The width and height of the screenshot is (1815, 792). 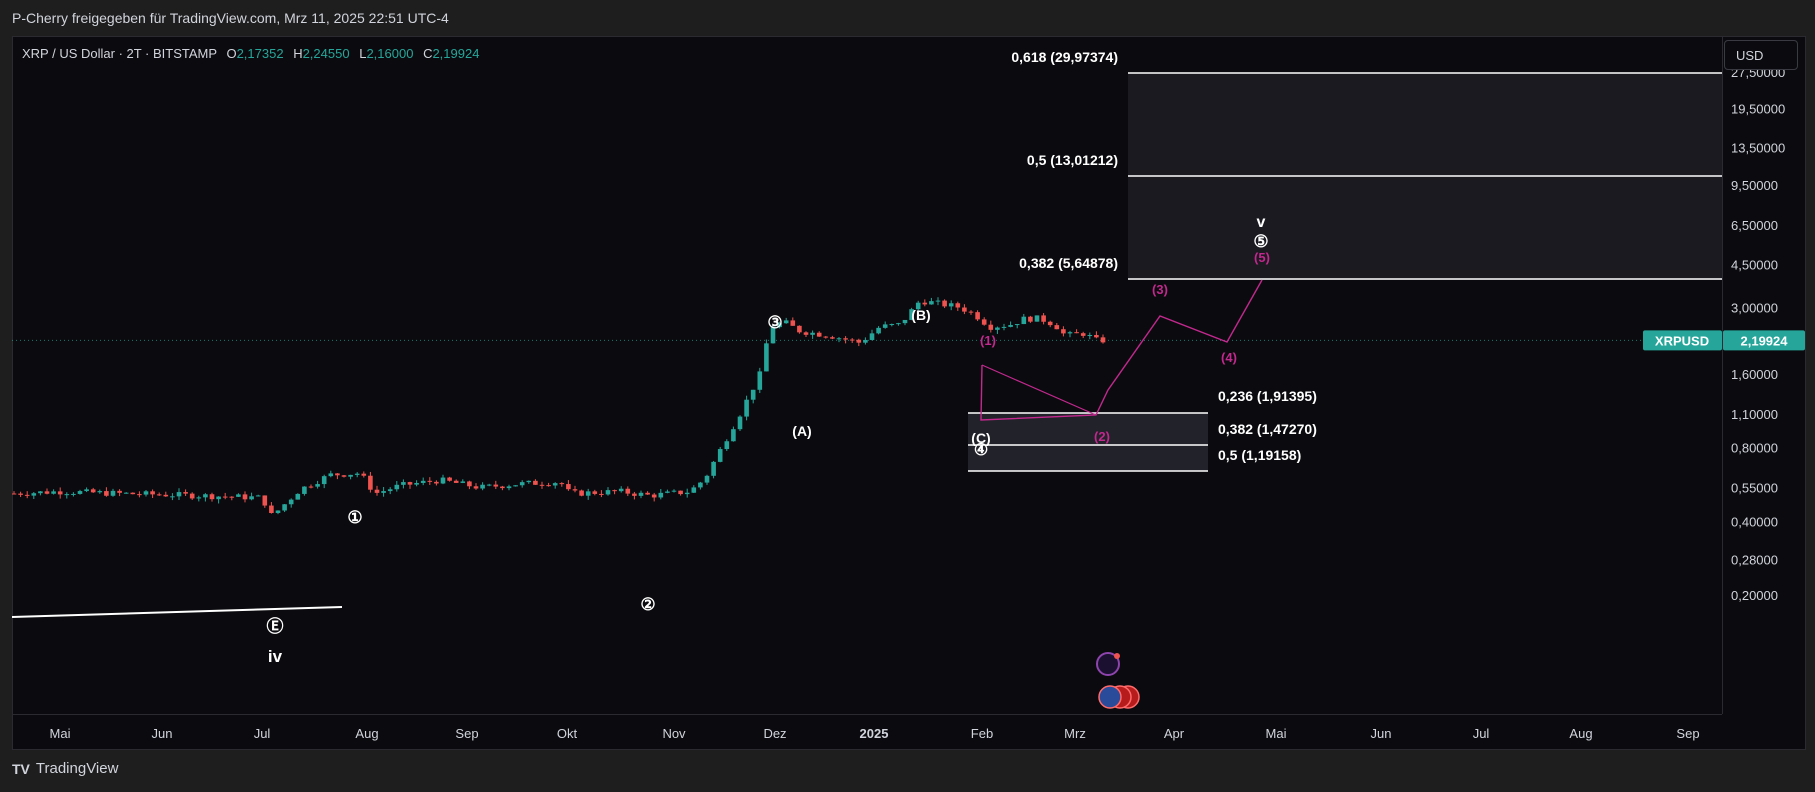 What do you see at coordinates (77, 768) in the screenshot?
I see `tradingview-brand: TradingView` at bounding box center [77, 768].